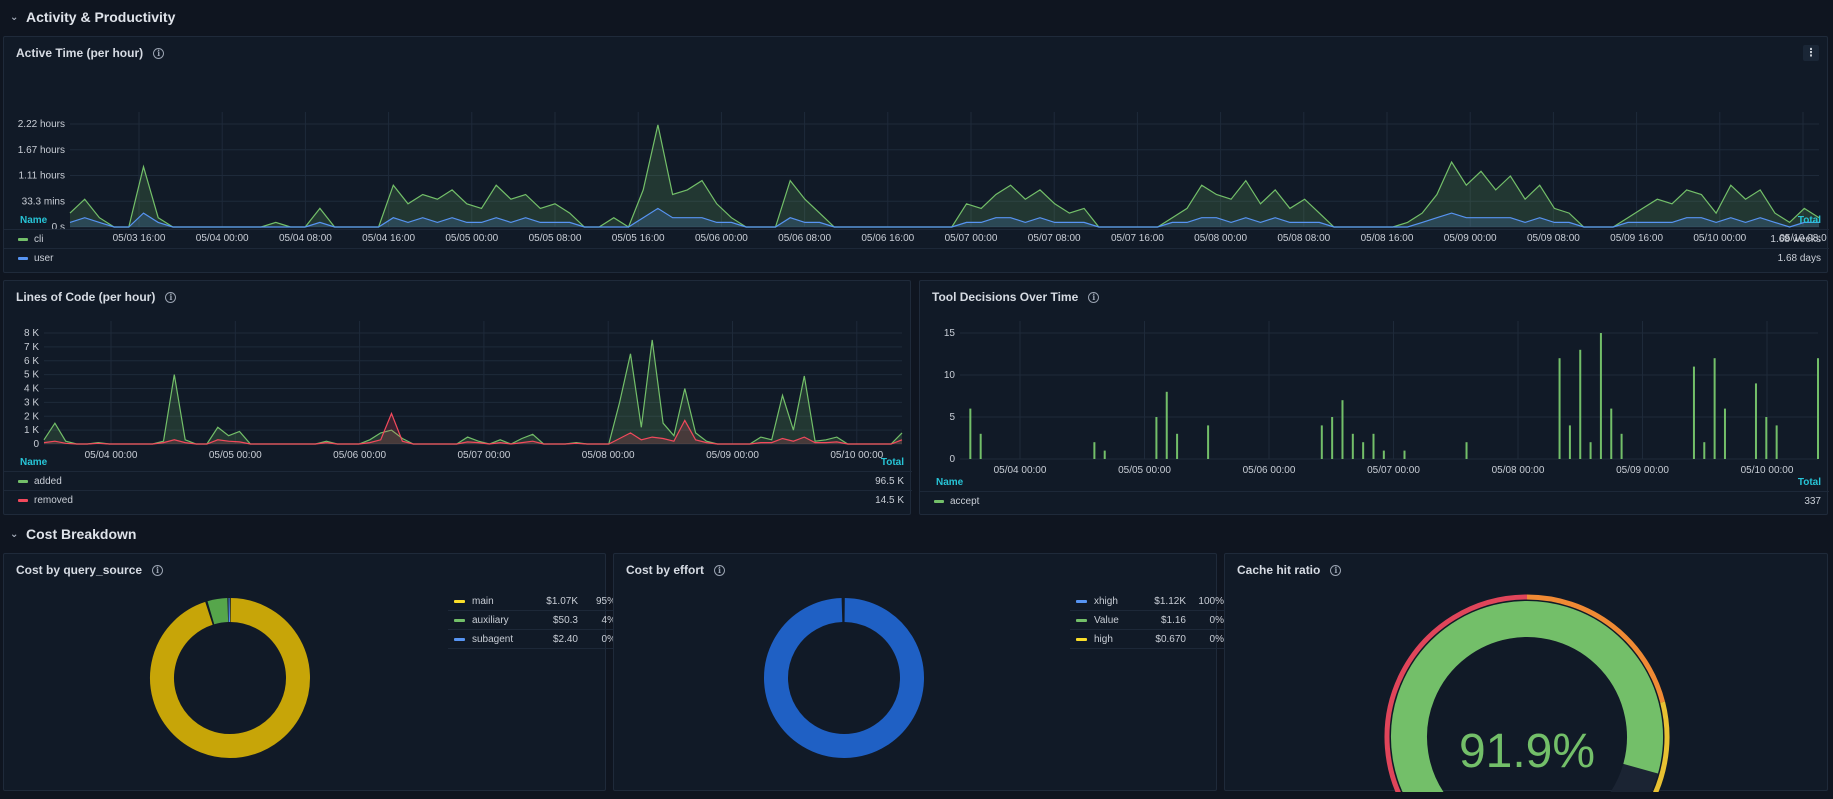 The width and height of the screenshot is (1833, 799). I want to click on panel-title-active-time: Active Time (per hour), so click(80, 53).